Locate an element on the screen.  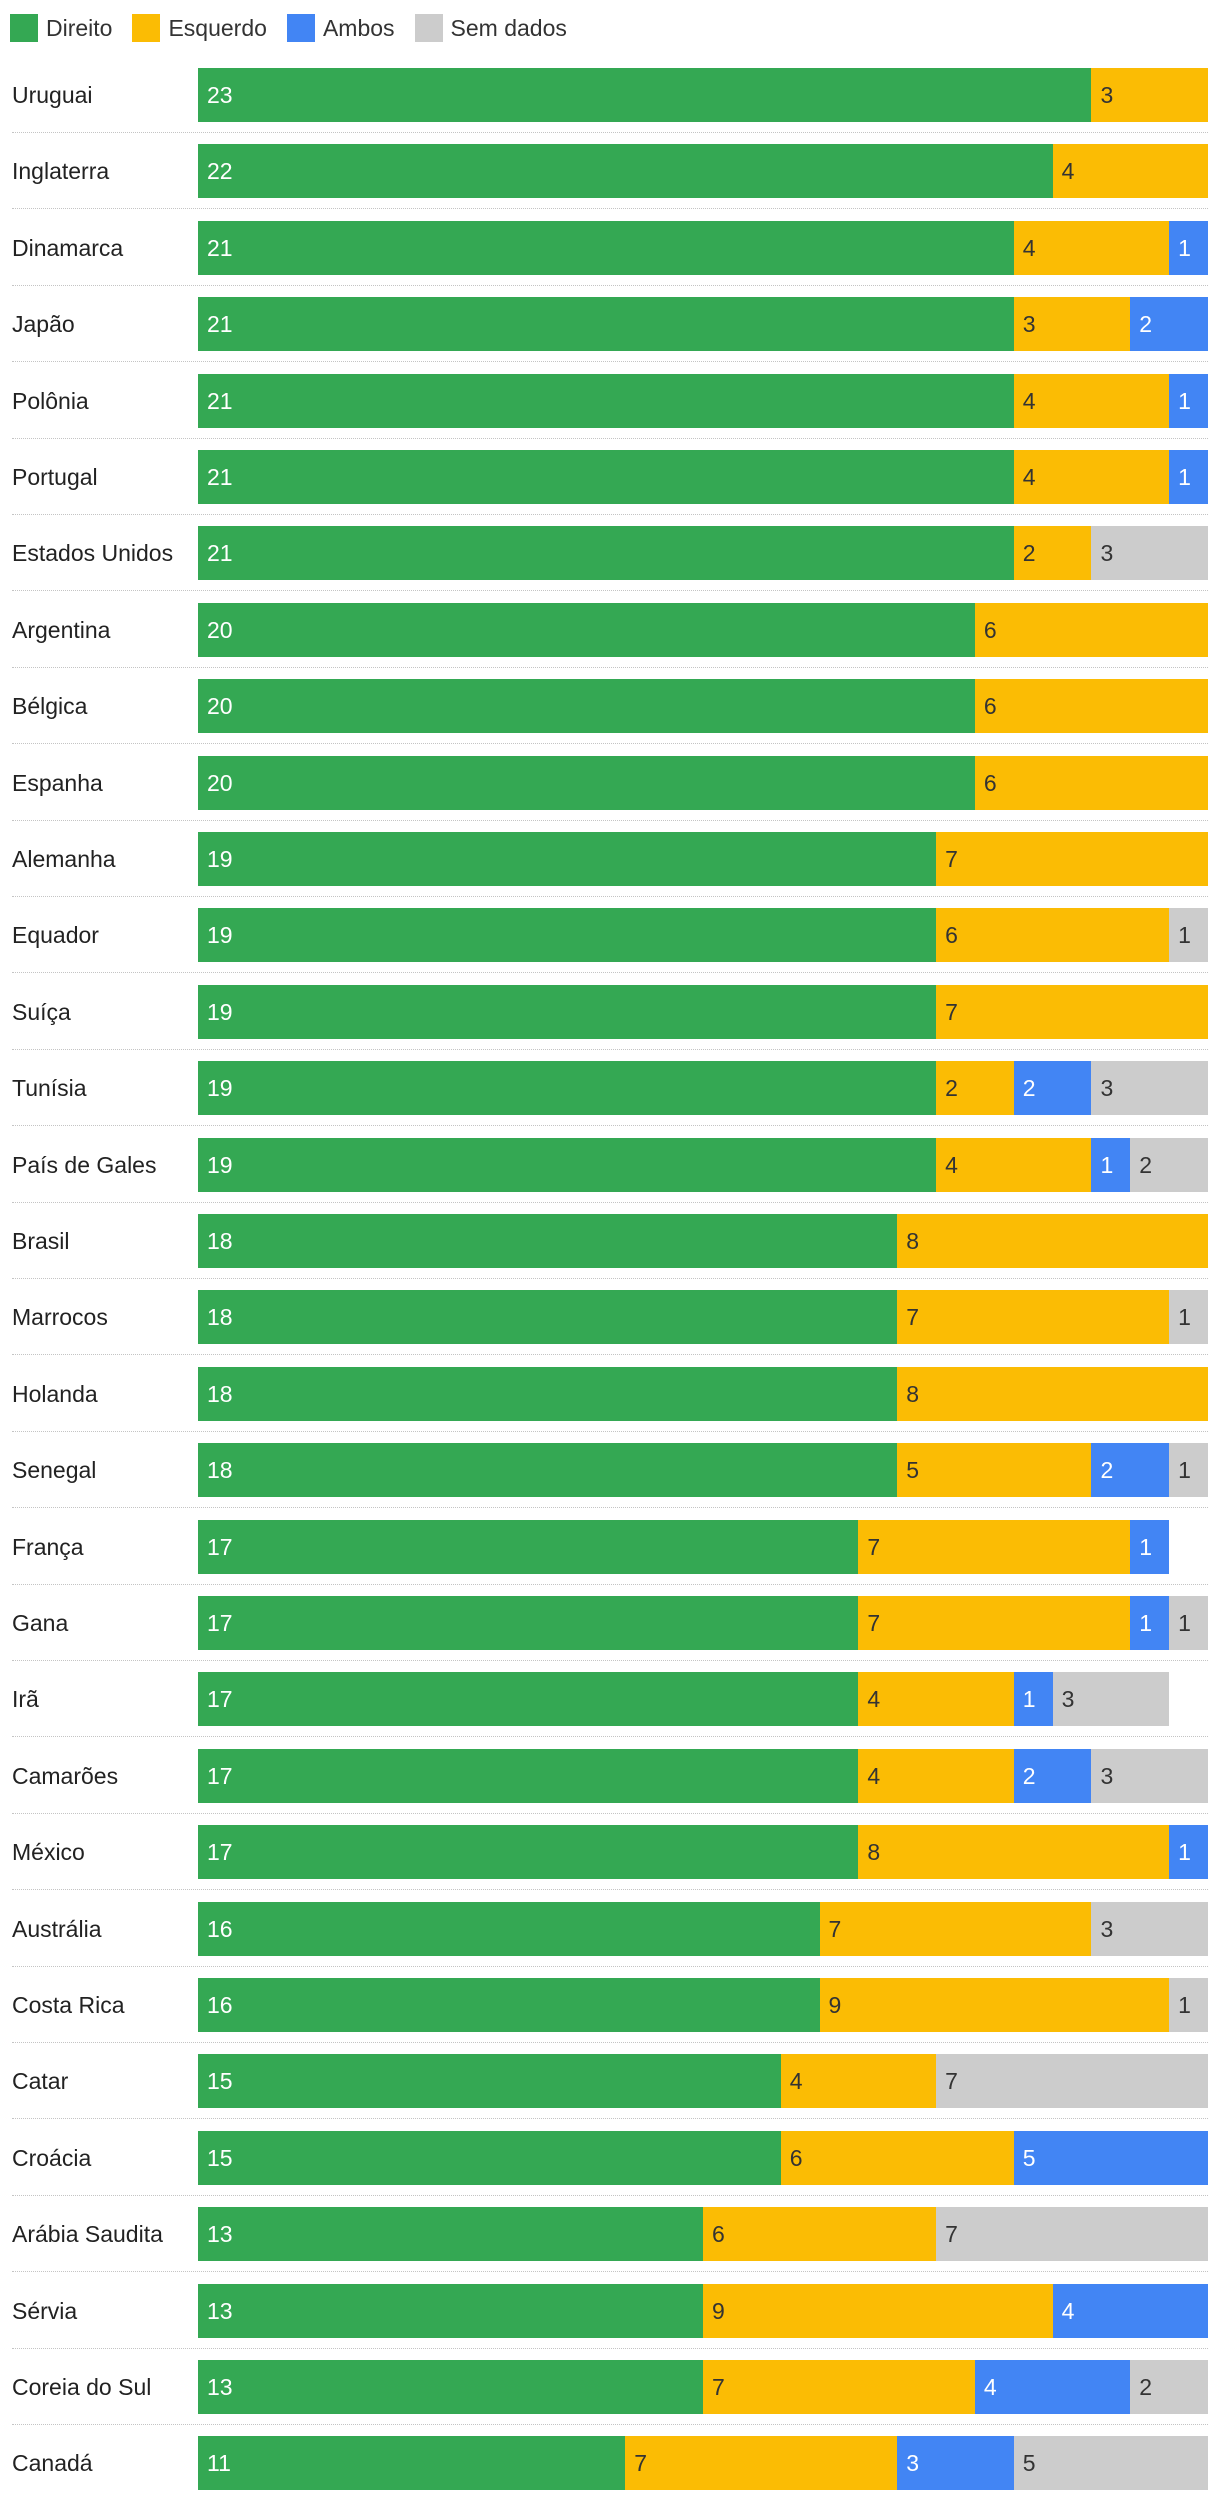
bar-segment-sem-dados: 7 is located at coordinates (1072, 2081).